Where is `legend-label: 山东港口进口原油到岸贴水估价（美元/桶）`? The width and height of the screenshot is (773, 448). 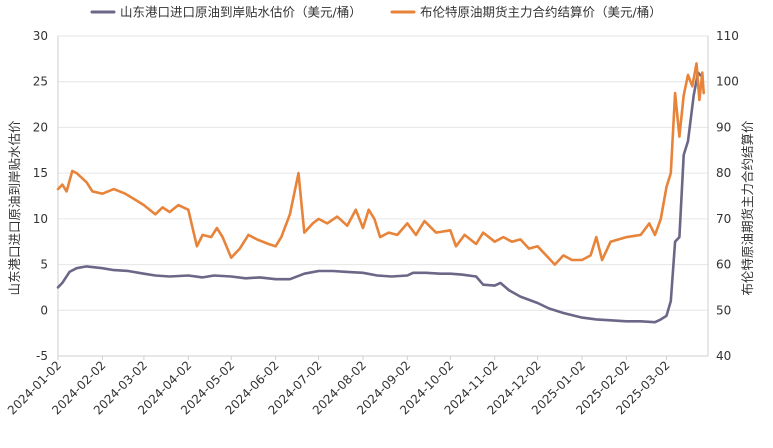
legend-label: 山东港口进口原油到岸贴水估价（美元/桶） is located at coordinates (241, 12).